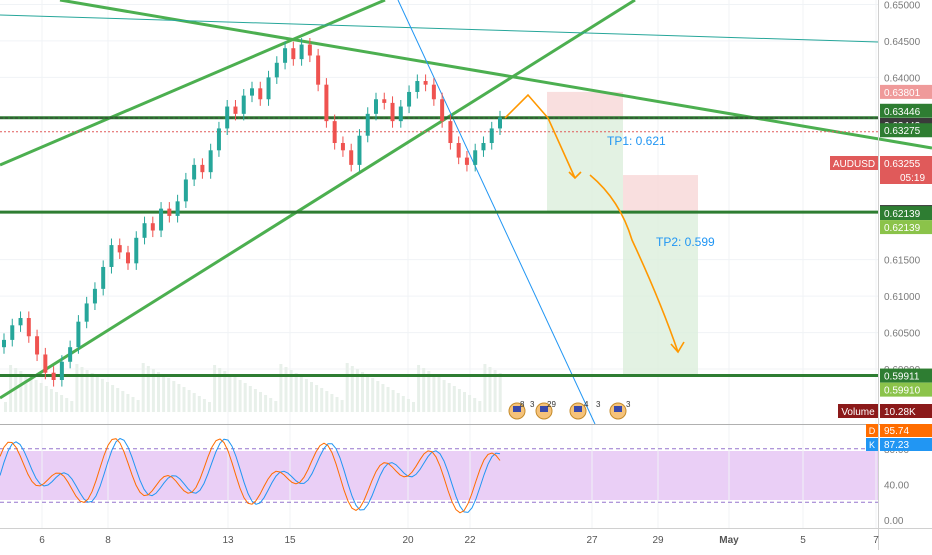 This screenshot has height=555, width=932. What do you see at coordinates (636, 141) in the screenshot?
I see `tp1-label: TP1: 0.621` at bounding box center [636, 141].